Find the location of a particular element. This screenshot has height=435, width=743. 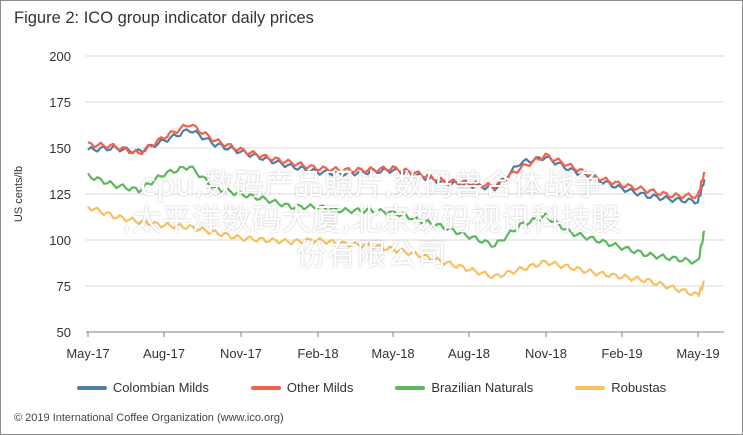

legend-label: Brazilian Naturals is located at coordinates (482, 387).